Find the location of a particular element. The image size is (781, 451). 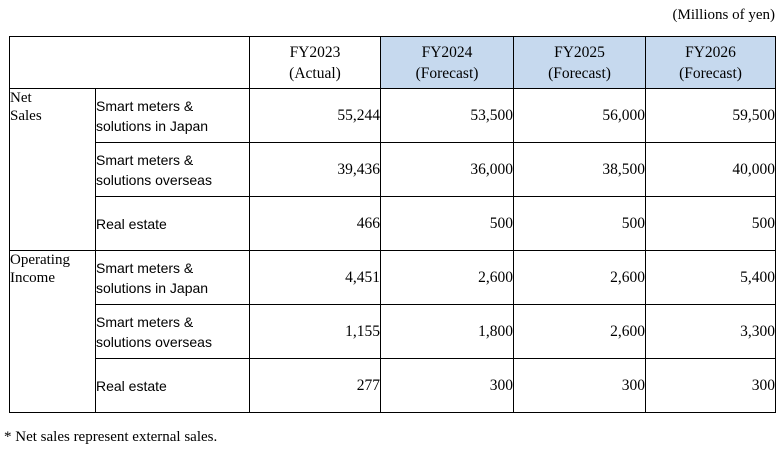

footnote: * Net sales represent external sales. is located at coordinates (111, 437).